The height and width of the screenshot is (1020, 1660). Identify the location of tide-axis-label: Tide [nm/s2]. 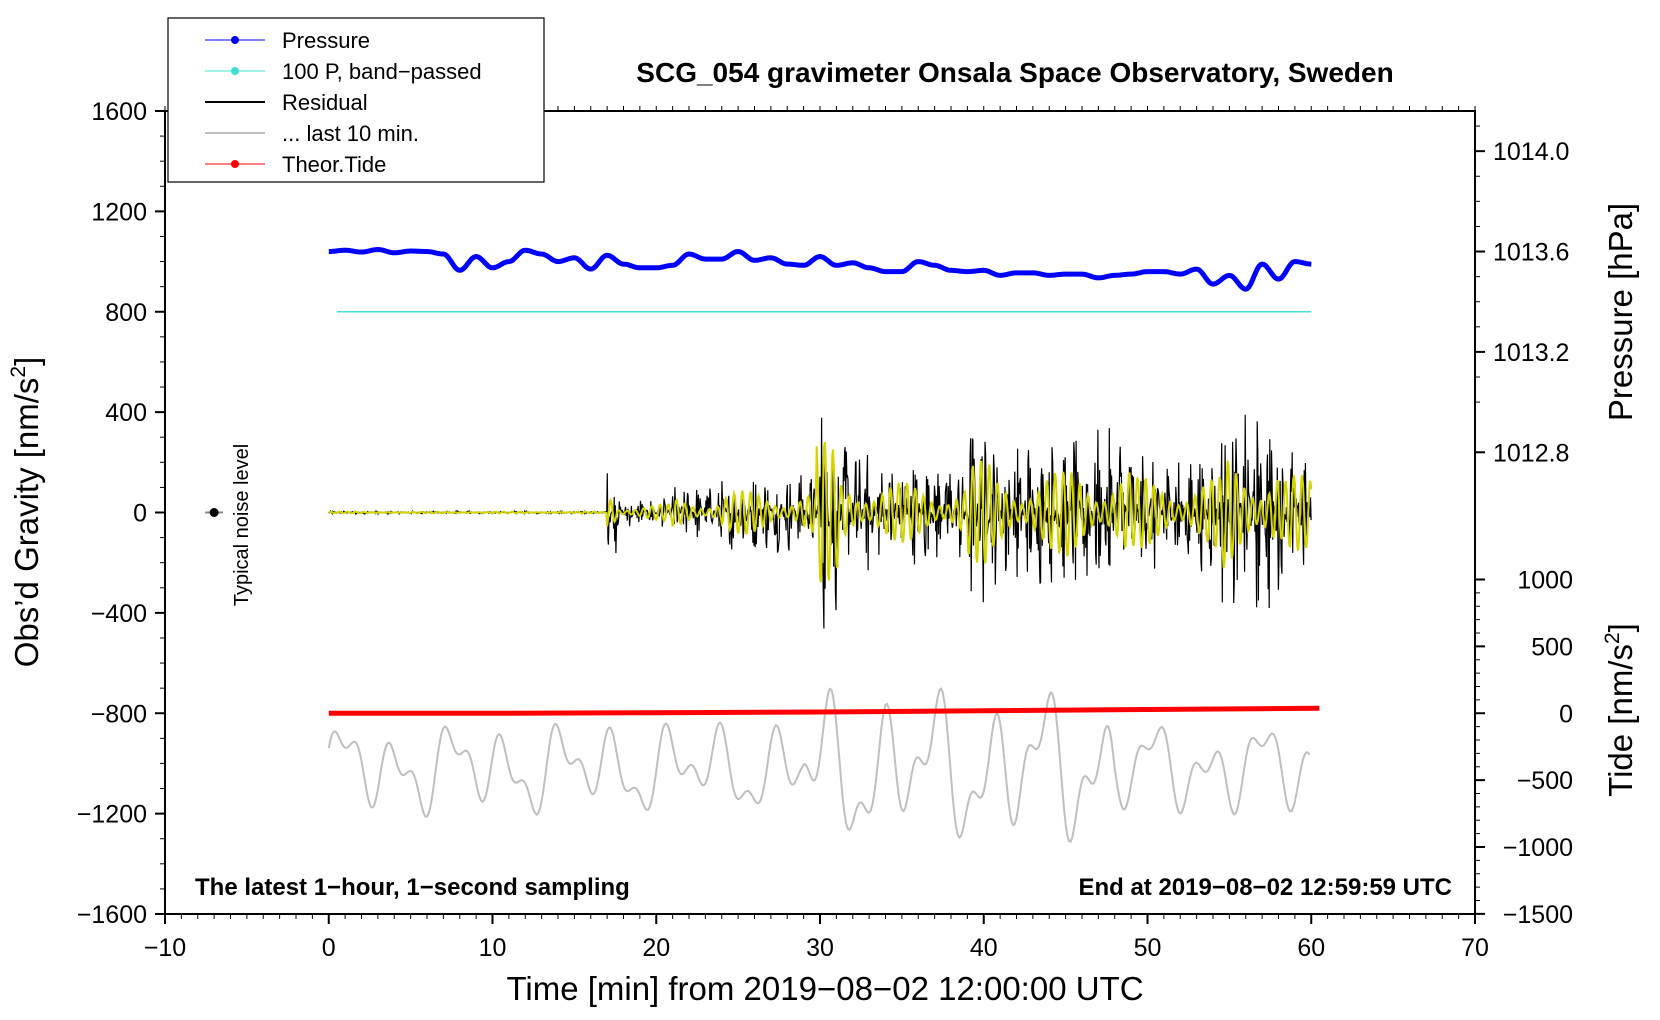
(1620, 710).